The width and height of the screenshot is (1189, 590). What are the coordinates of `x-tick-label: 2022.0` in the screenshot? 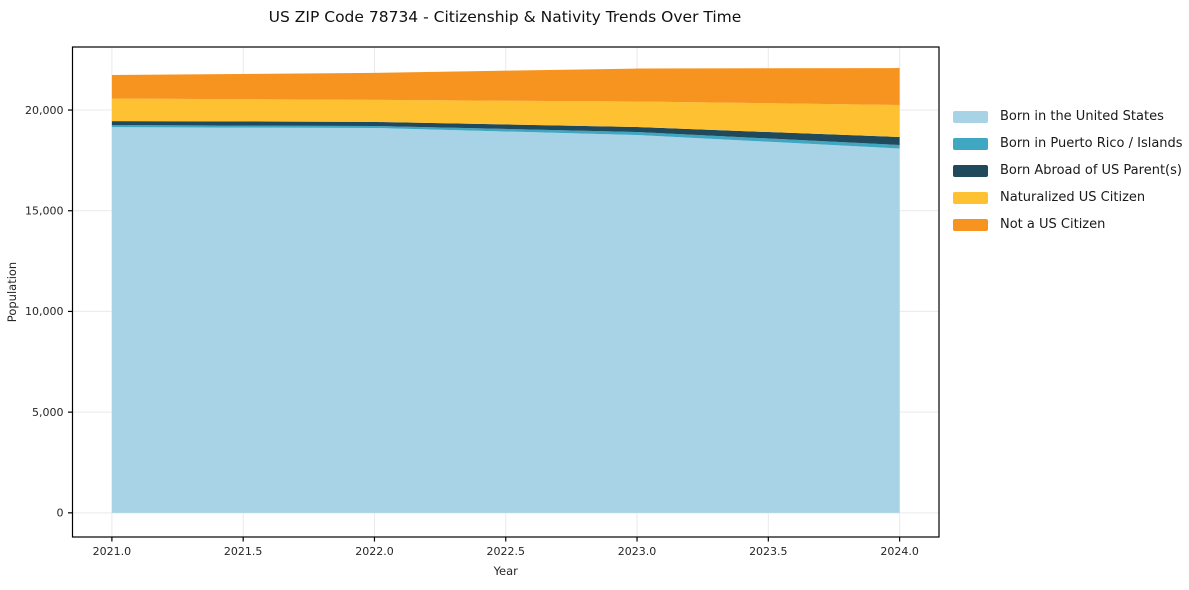 It's located at (374, 551).